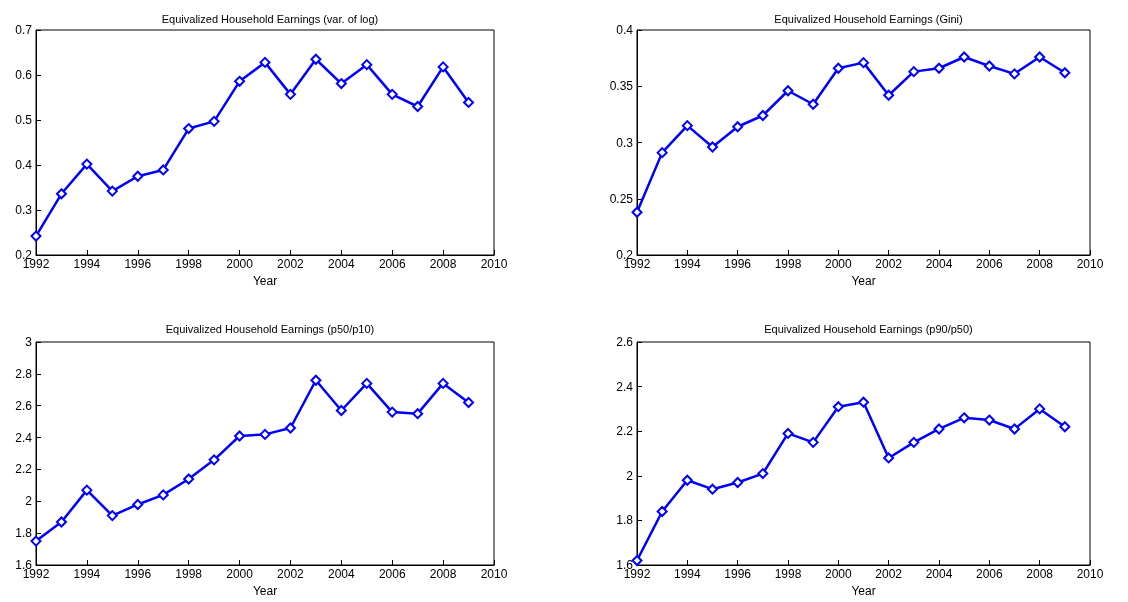 Image resolution: width=1128 pixels, height=602 pixels. Describe the element at coordinates (270, 18) in the screenshot. I see `chart-title: Equivalized Household Earnings (var. of log)` at that location.